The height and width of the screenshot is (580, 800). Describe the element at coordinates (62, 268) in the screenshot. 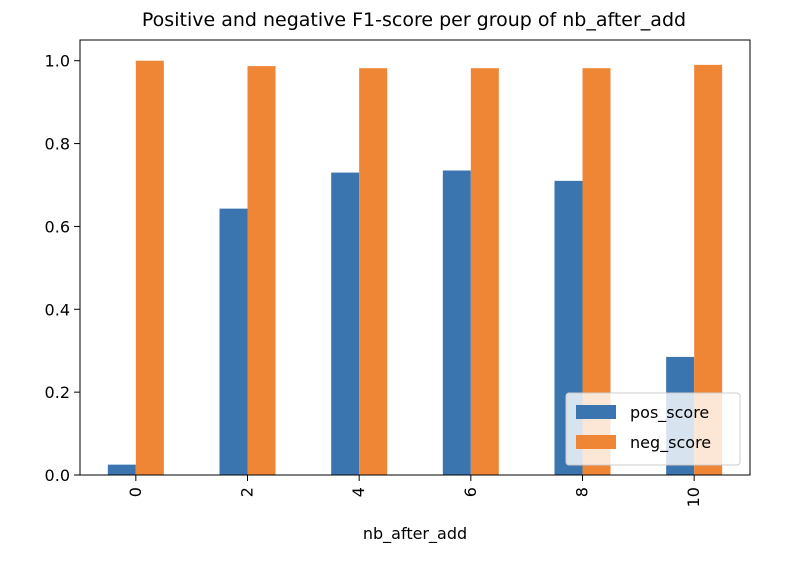

I see `y-axis: 0.0 0.2 0.4 0.6 0.8 1.0` at that location.